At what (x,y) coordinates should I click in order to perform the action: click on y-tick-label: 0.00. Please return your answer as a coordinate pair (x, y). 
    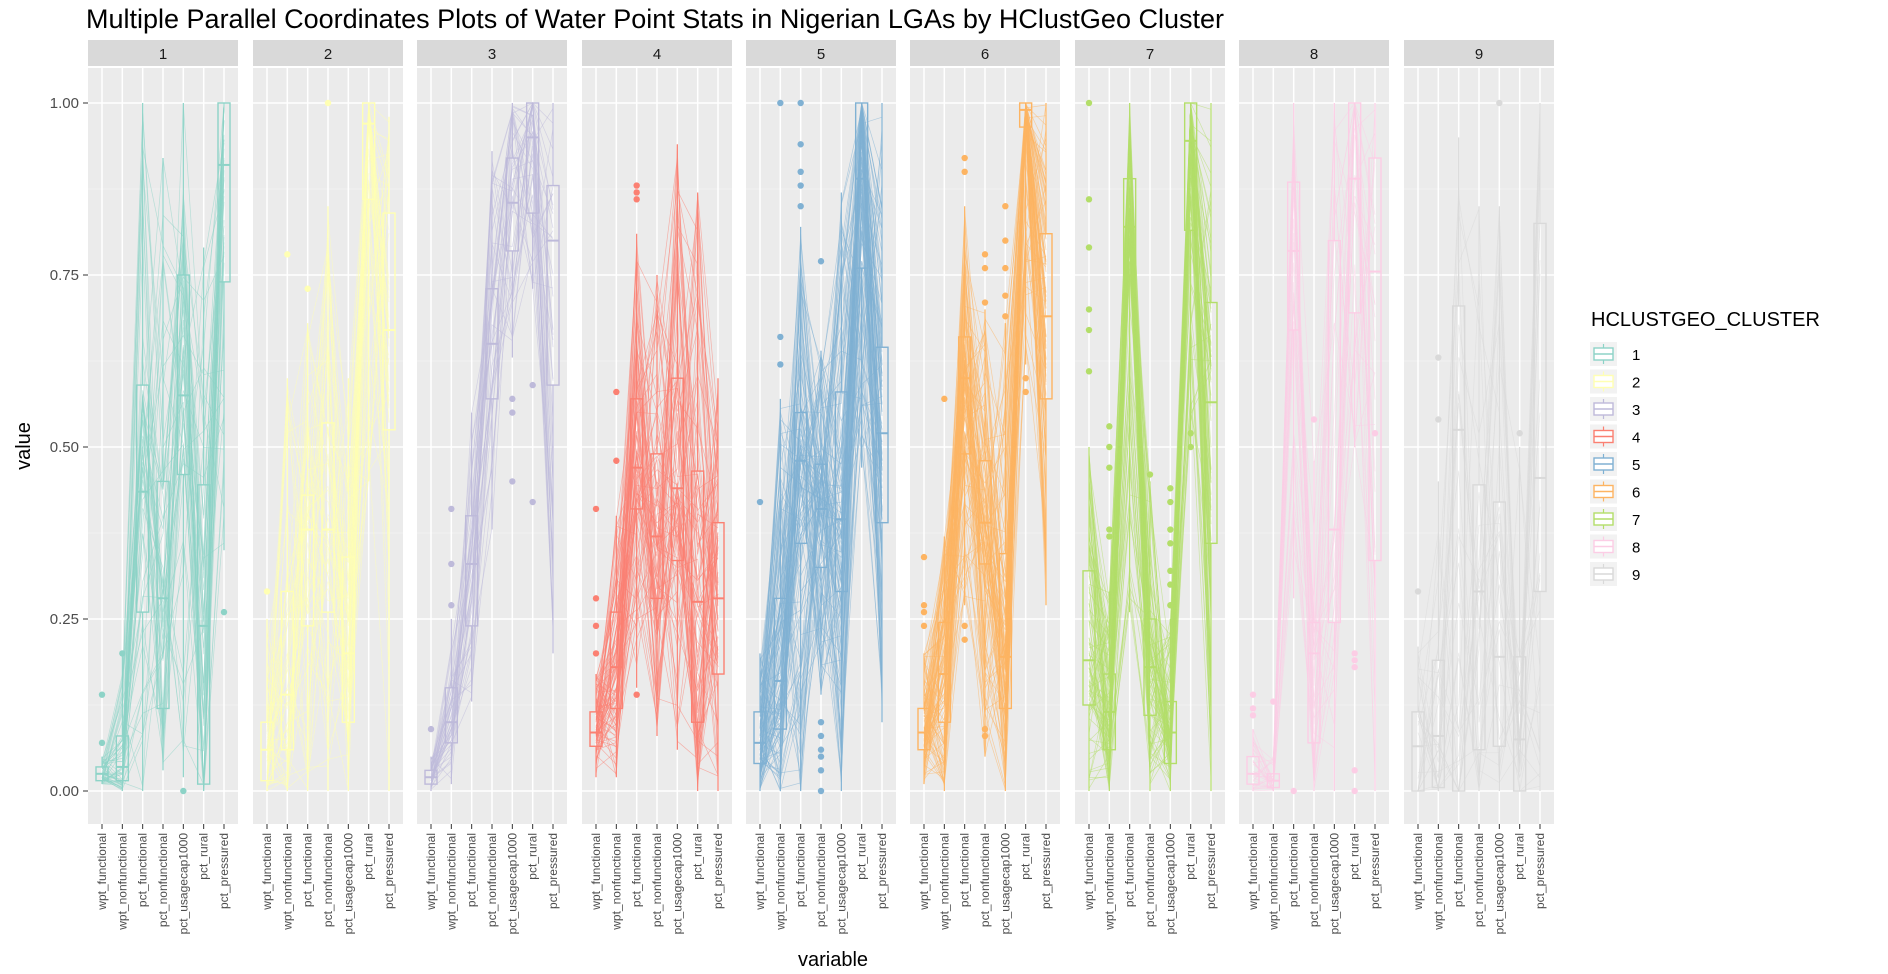
    Looking at the image, I should click on (64, 791).